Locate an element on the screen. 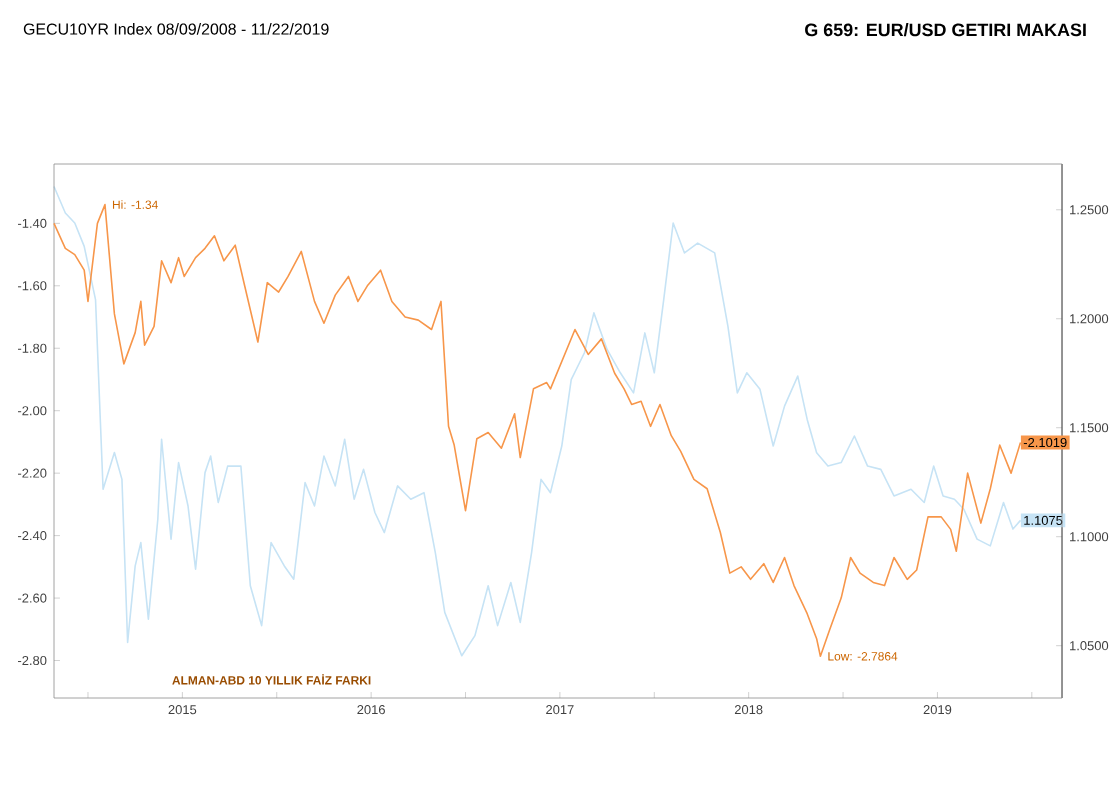 The image size is (1110, 800). chart-title: G 659: EUR/USD GETIRI MAKASI is located at coordinates (945, 30).